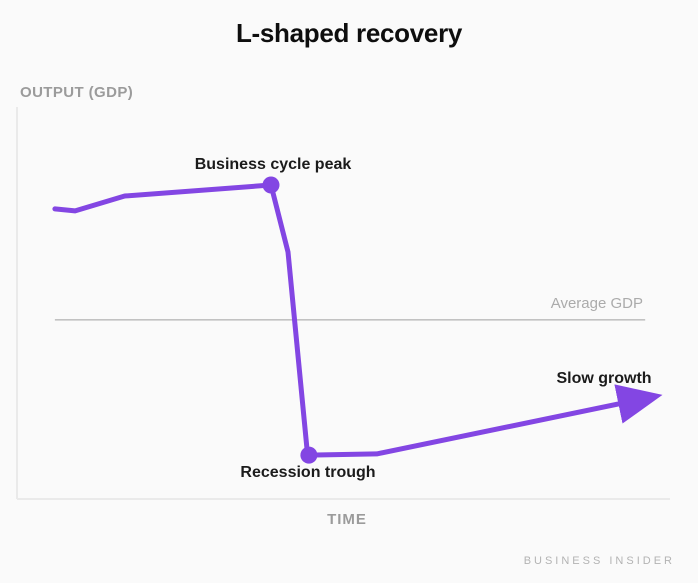 This screenshot has height=583, width=698. I want to click on marker-dots, so click(290, 320).